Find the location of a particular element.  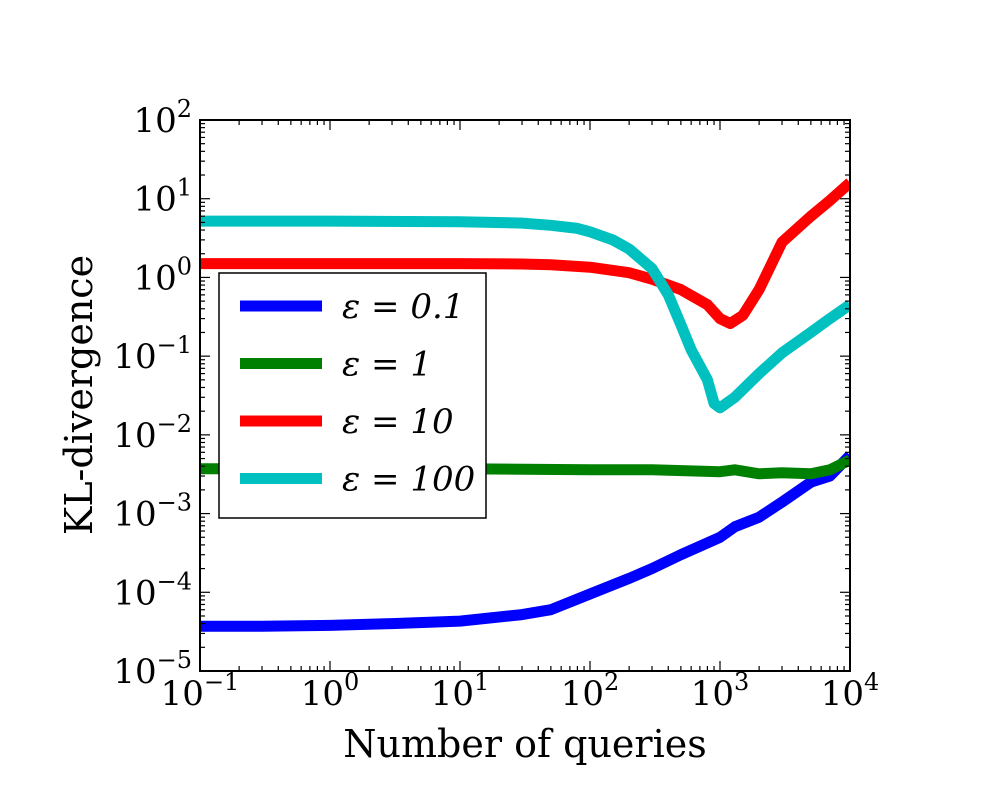

x-tick-label: 10³ is located at coordinates (720, 691).